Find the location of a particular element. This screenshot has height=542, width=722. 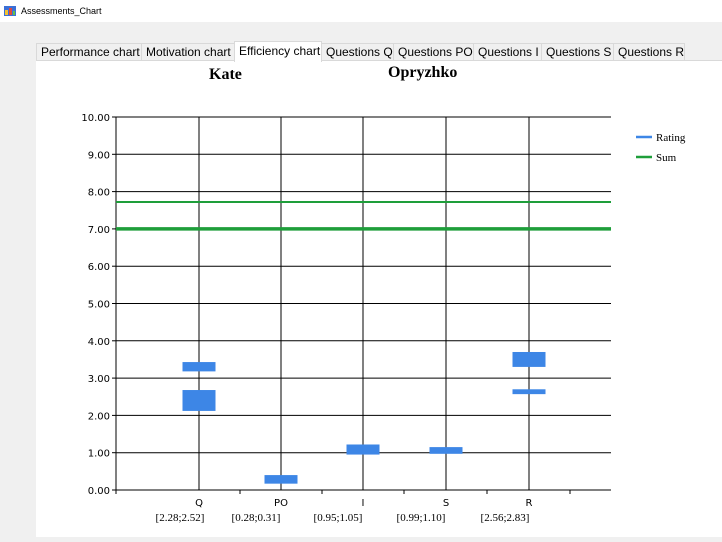

x-tick-label: I is located at coordinates (363, 503).